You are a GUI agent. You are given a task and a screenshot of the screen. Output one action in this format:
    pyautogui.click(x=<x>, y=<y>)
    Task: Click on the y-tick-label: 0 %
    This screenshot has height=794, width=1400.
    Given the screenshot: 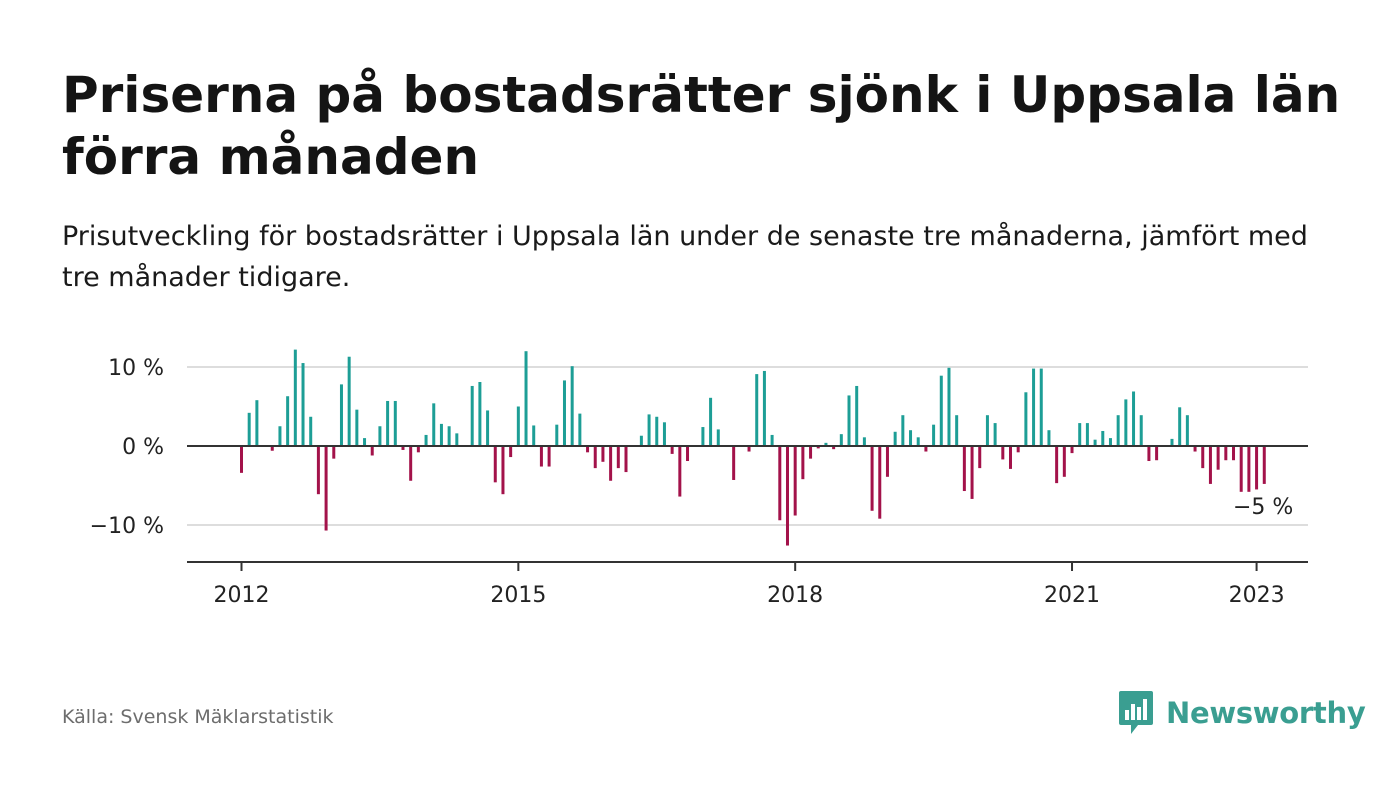 What is the action you would take?
    pyautogui.click(x=143, y=447)
    